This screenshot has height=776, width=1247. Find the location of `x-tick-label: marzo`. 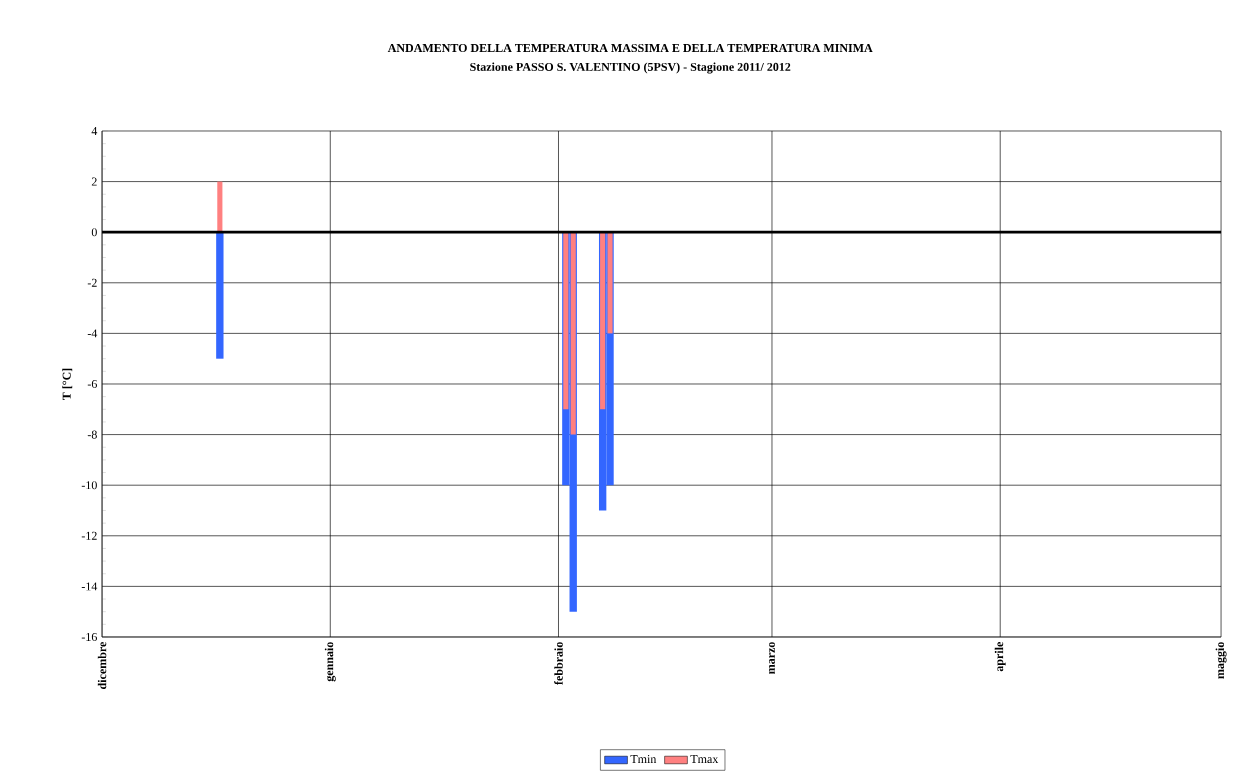

x-tick-label: marzo is located at coordinates (772, 658).